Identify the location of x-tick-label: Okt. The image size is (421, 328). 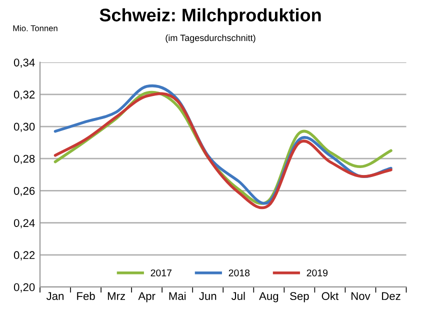
(330, 296).